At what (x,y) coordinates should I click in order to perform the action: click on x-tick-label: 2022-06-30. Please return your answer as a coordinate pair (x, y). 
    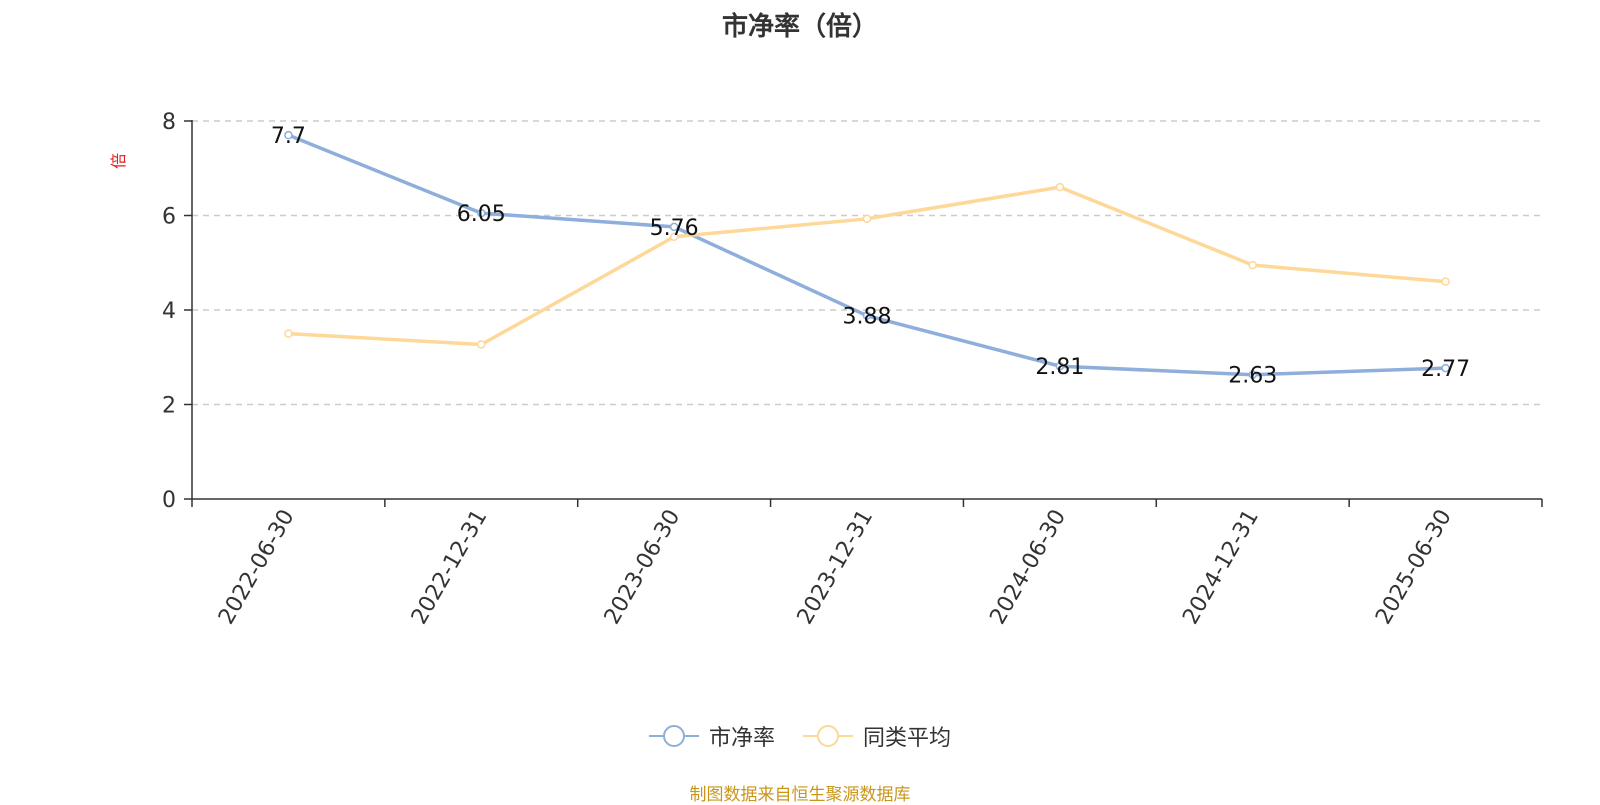
    Looking at the image, I should click on (257, 567).